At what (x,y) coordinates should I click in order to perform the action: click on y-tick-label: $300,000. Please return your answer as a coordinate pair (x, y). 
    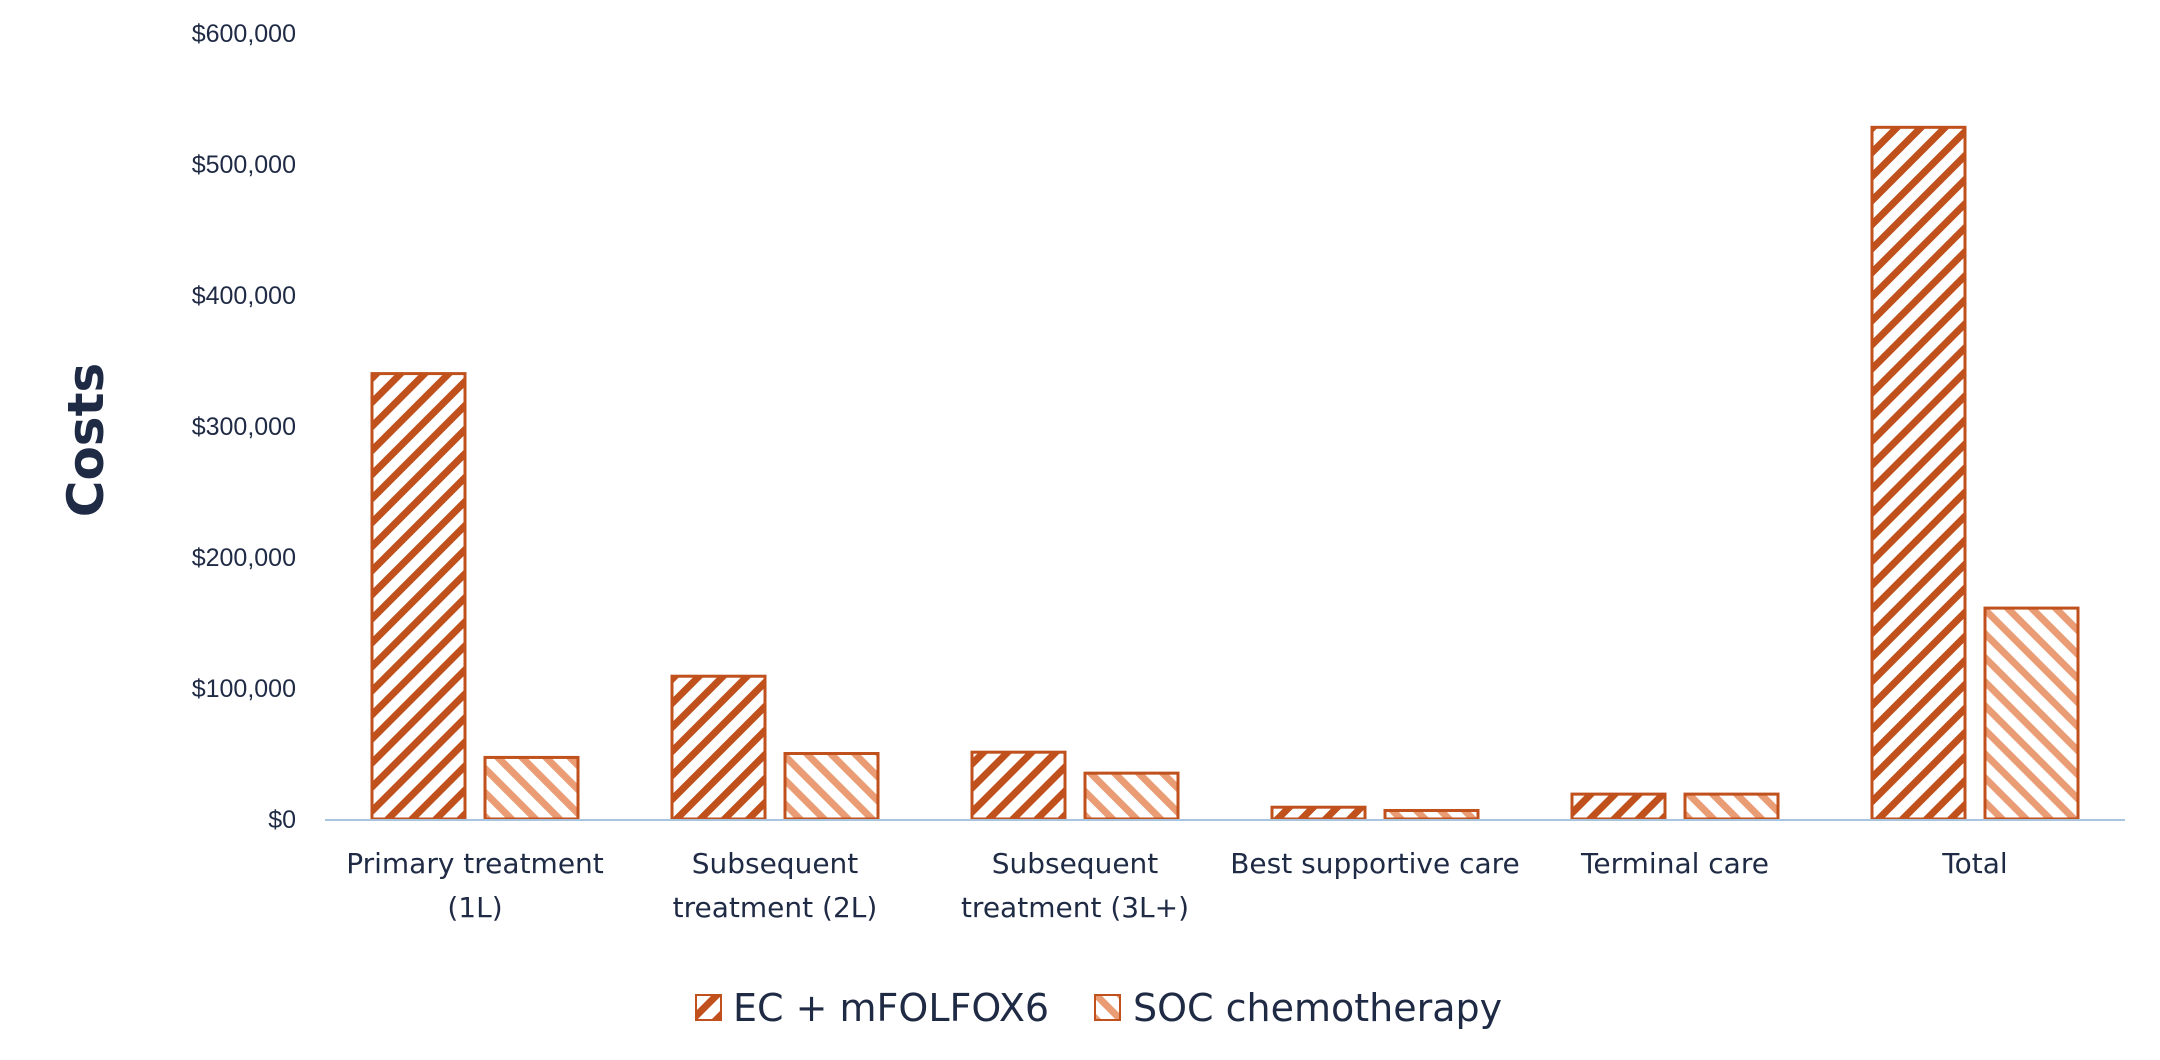
    Looking at the image, I should click on (244, 427).